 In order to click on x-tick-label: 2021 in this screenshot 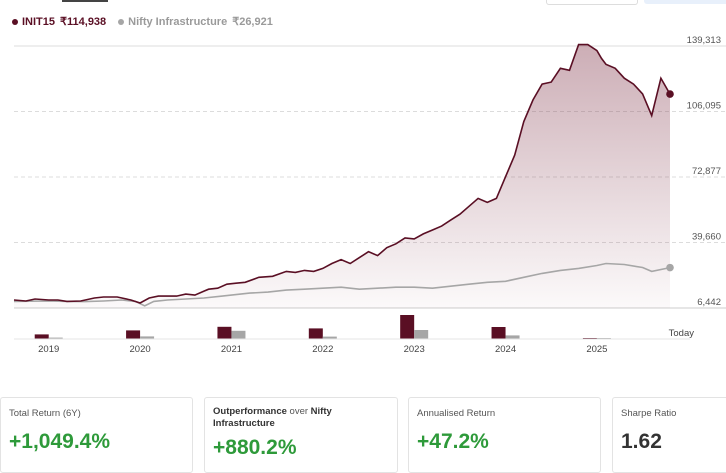, I will do `click(231, 349)`.